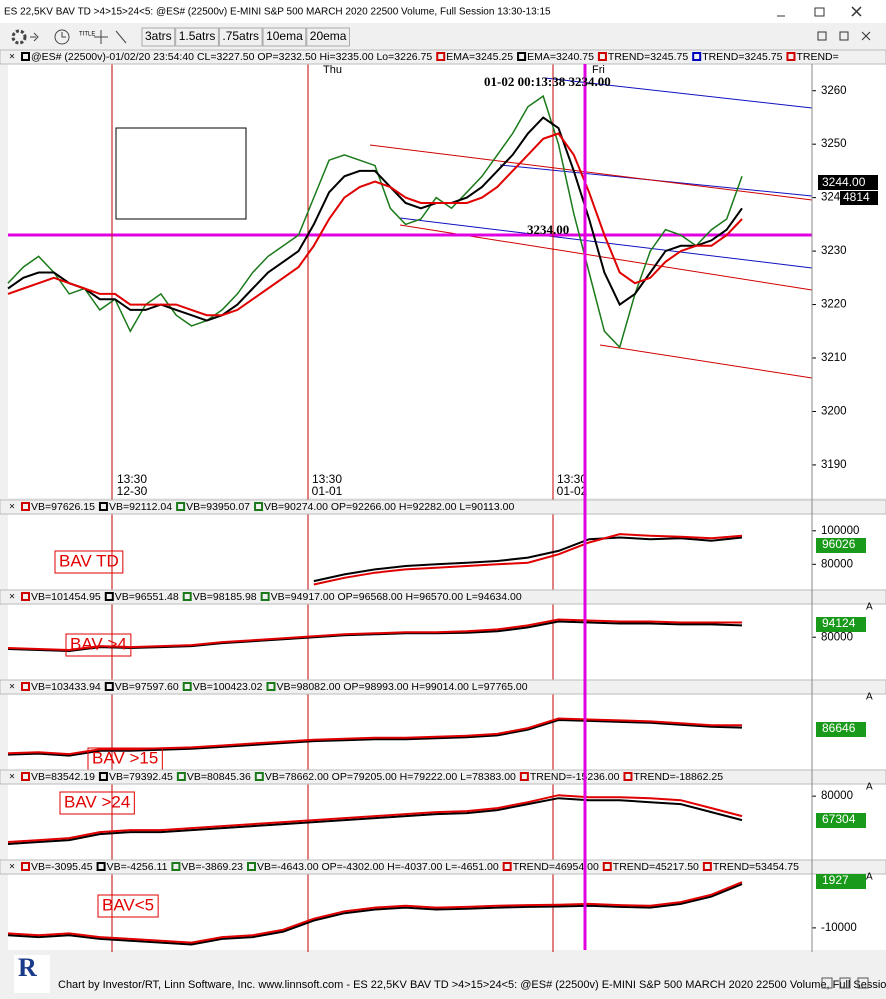 Image resolution: width=886 pixels, height=999 pixels. What do you see at coordinates (839, 819) in the screenshot?
I see `value-tag: 67304` at bounding box center [839, 819].